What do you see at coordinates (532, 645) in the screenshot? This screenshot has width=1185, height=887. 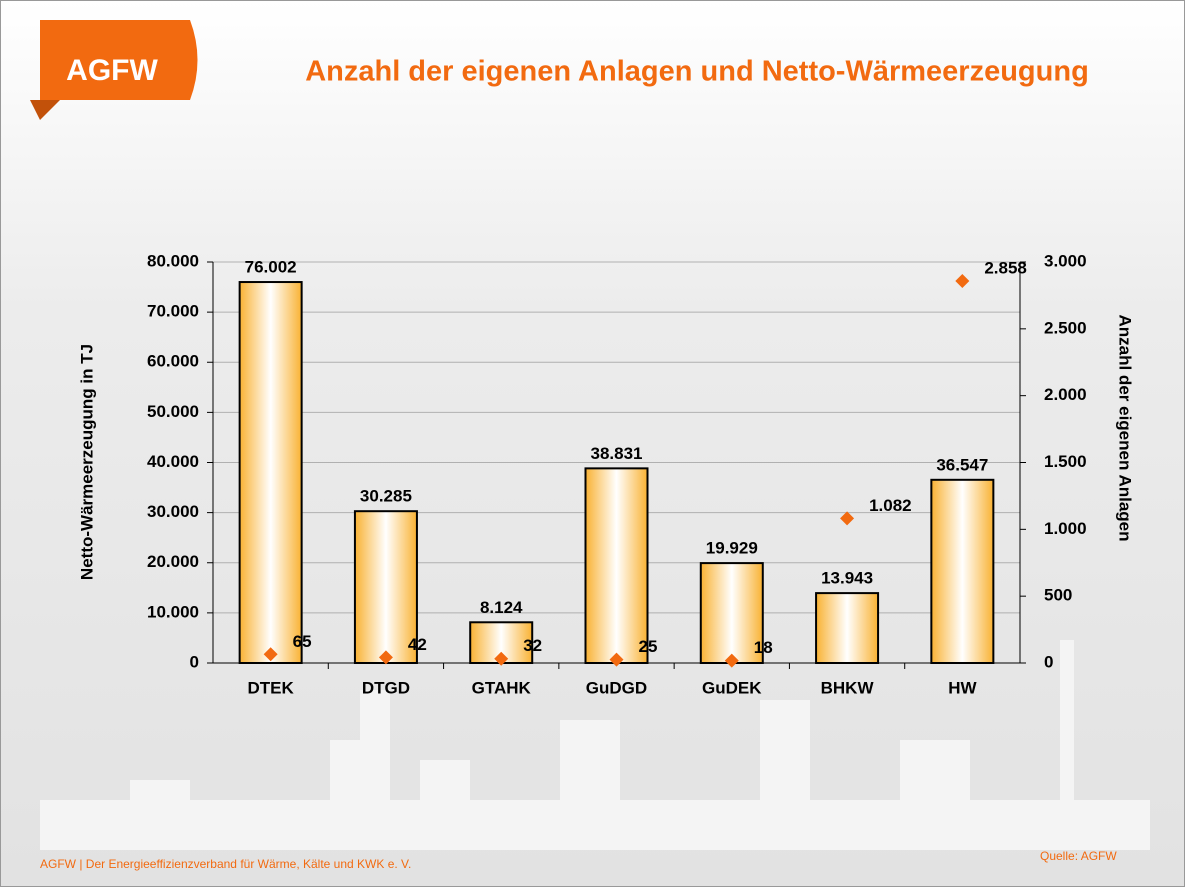 I see `point-label: 32` at bounding box center [532, 645].